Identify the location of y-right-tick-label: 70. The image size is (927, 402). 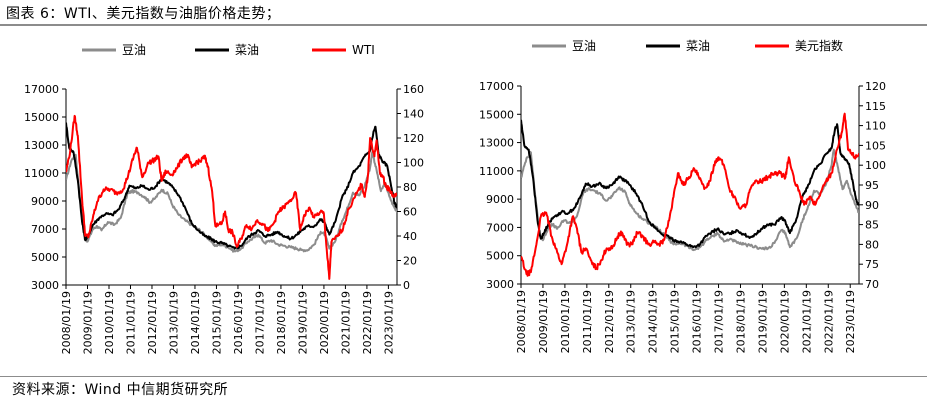
(872, 284).